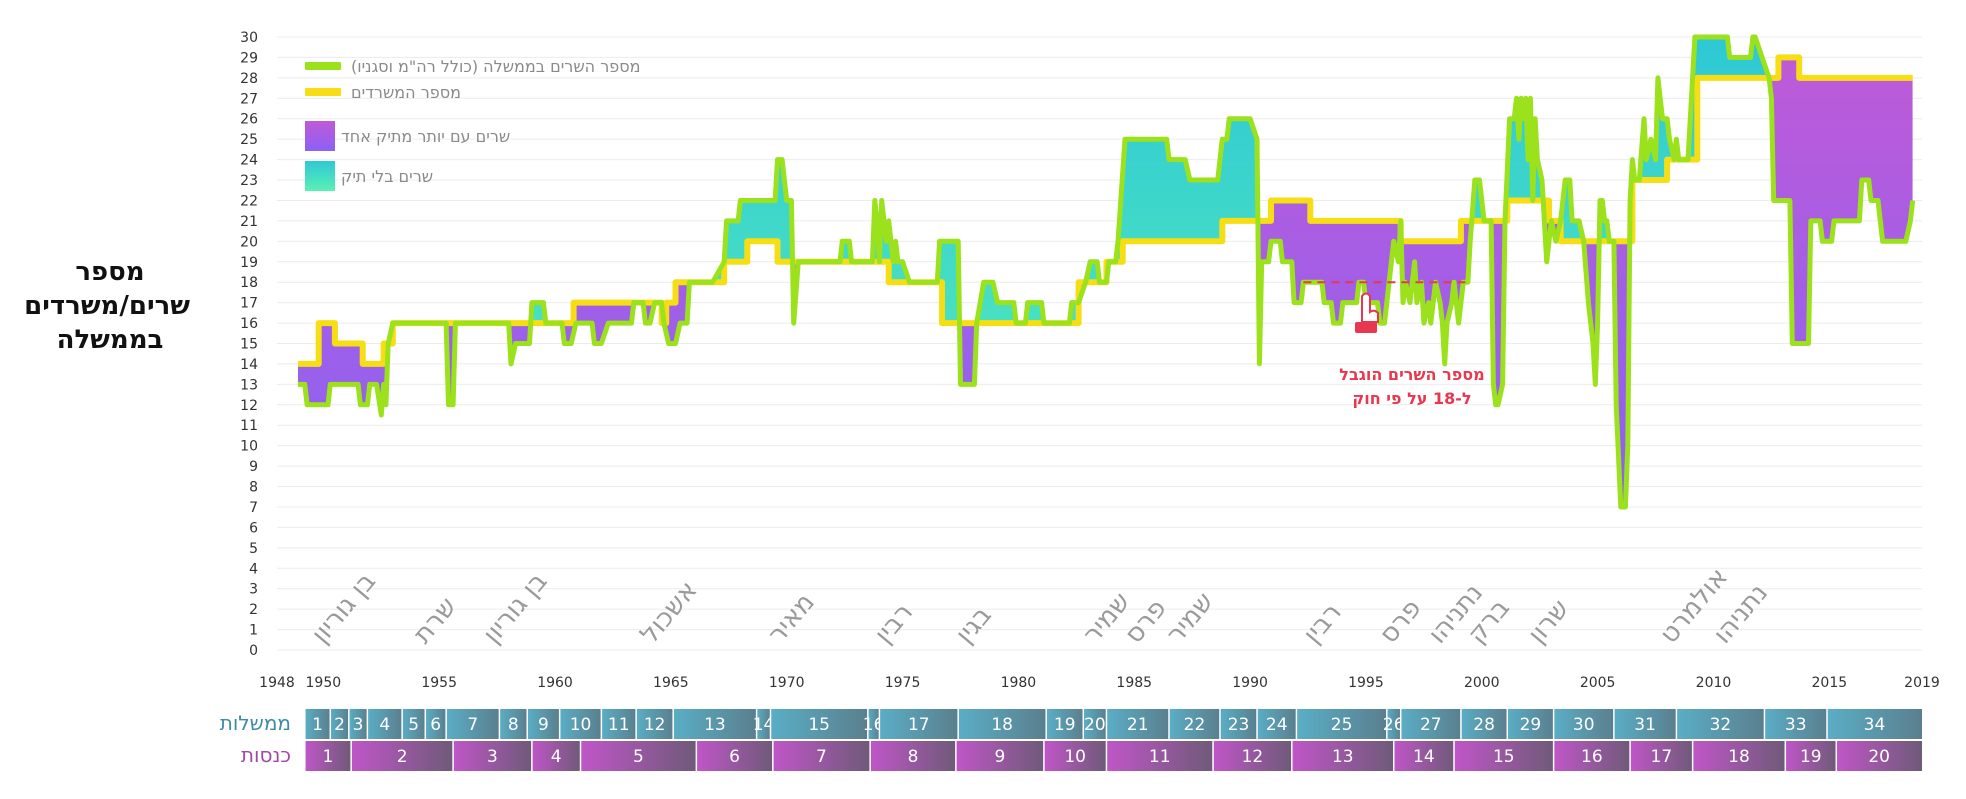 Image resolution: width=1966 pixels, height=799 pixels. Describe the element at coordinates (110, 272) in the screenshot. I see `y-axis-title-line: מספר` at that location.